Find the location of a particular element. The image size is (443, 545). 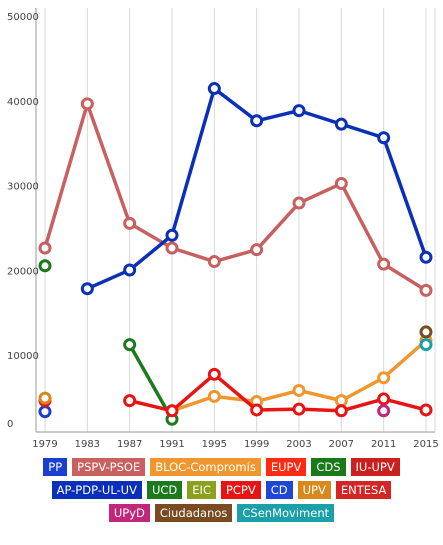

data-point-bloc-comprom-s-2011 is located at coordinates (384, 378).